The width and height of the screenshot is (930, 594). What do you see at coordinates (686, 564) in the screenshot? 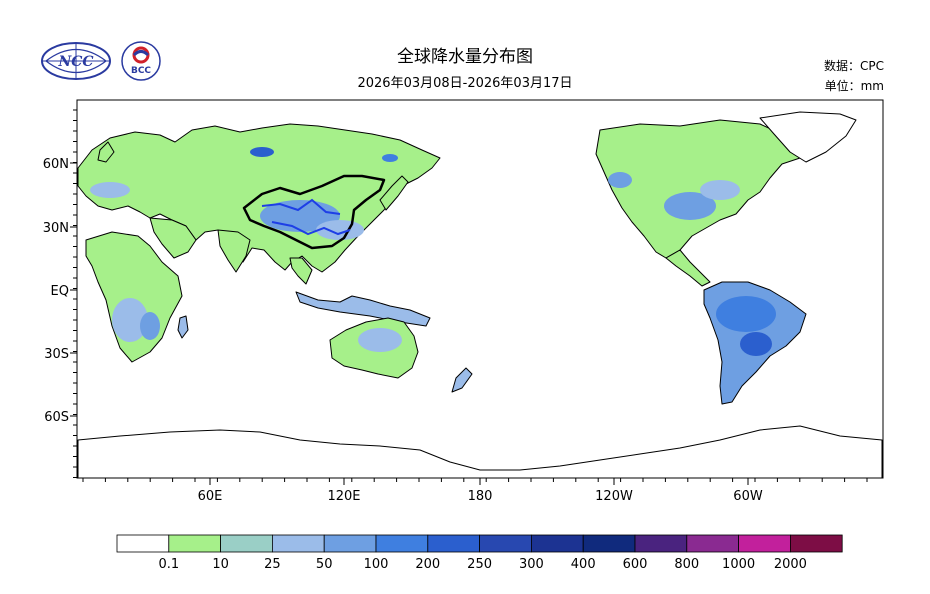
I see `colorbar-label: 800` at bounding box center [686, 564].